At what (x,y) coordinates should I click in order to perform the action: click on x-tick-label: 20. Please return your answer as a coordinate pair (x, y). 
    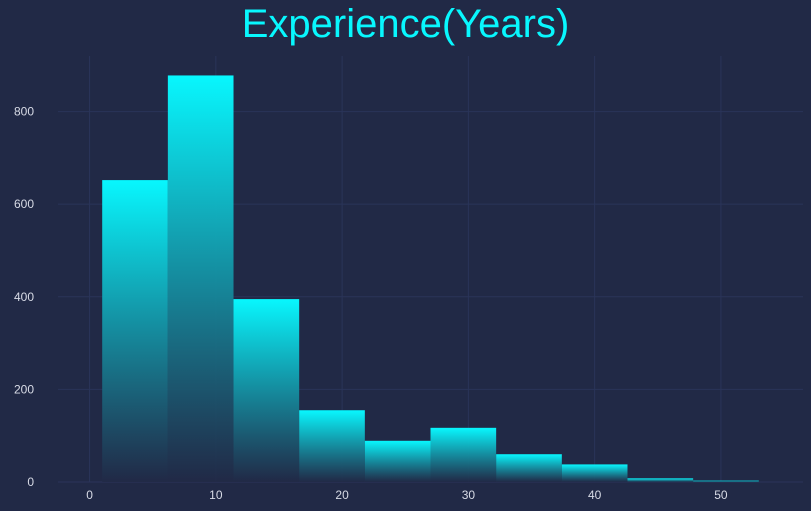
    Looking at the image, I should click on (342, 495).